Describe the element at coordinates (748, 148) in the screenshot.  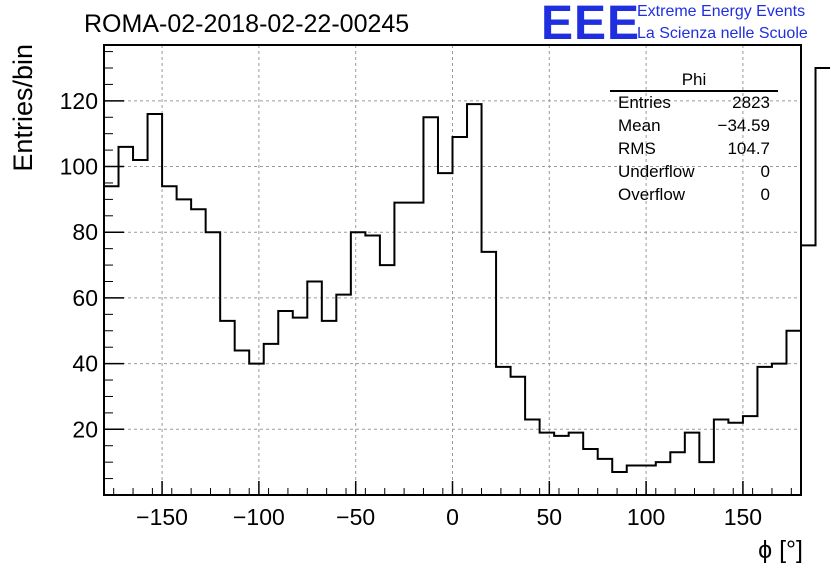
I see `stat-value: 104.7` at that location.